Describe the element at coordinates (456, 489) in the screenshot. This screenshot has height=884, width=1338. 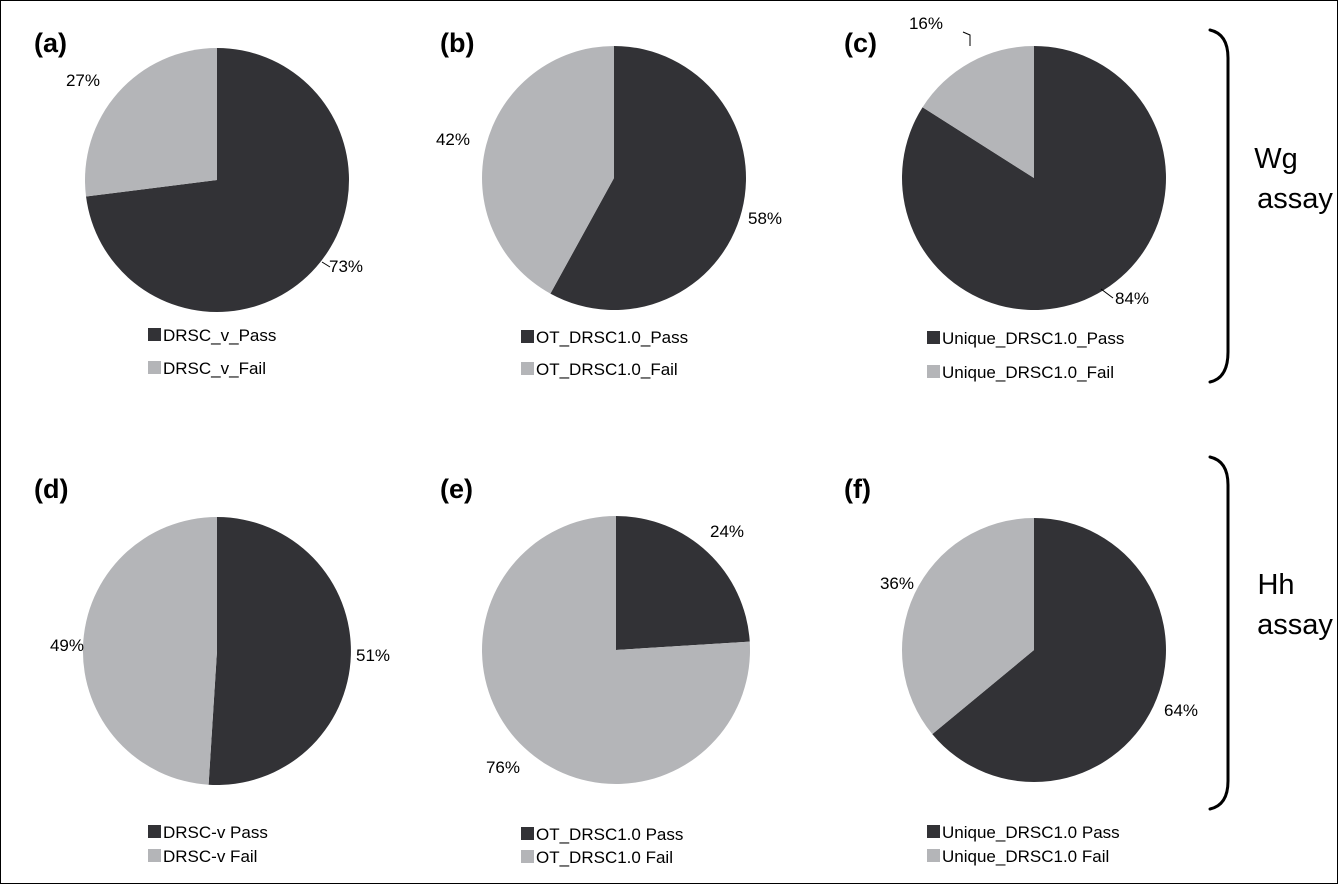
I see `panel-e-letter: (e)` at that location.